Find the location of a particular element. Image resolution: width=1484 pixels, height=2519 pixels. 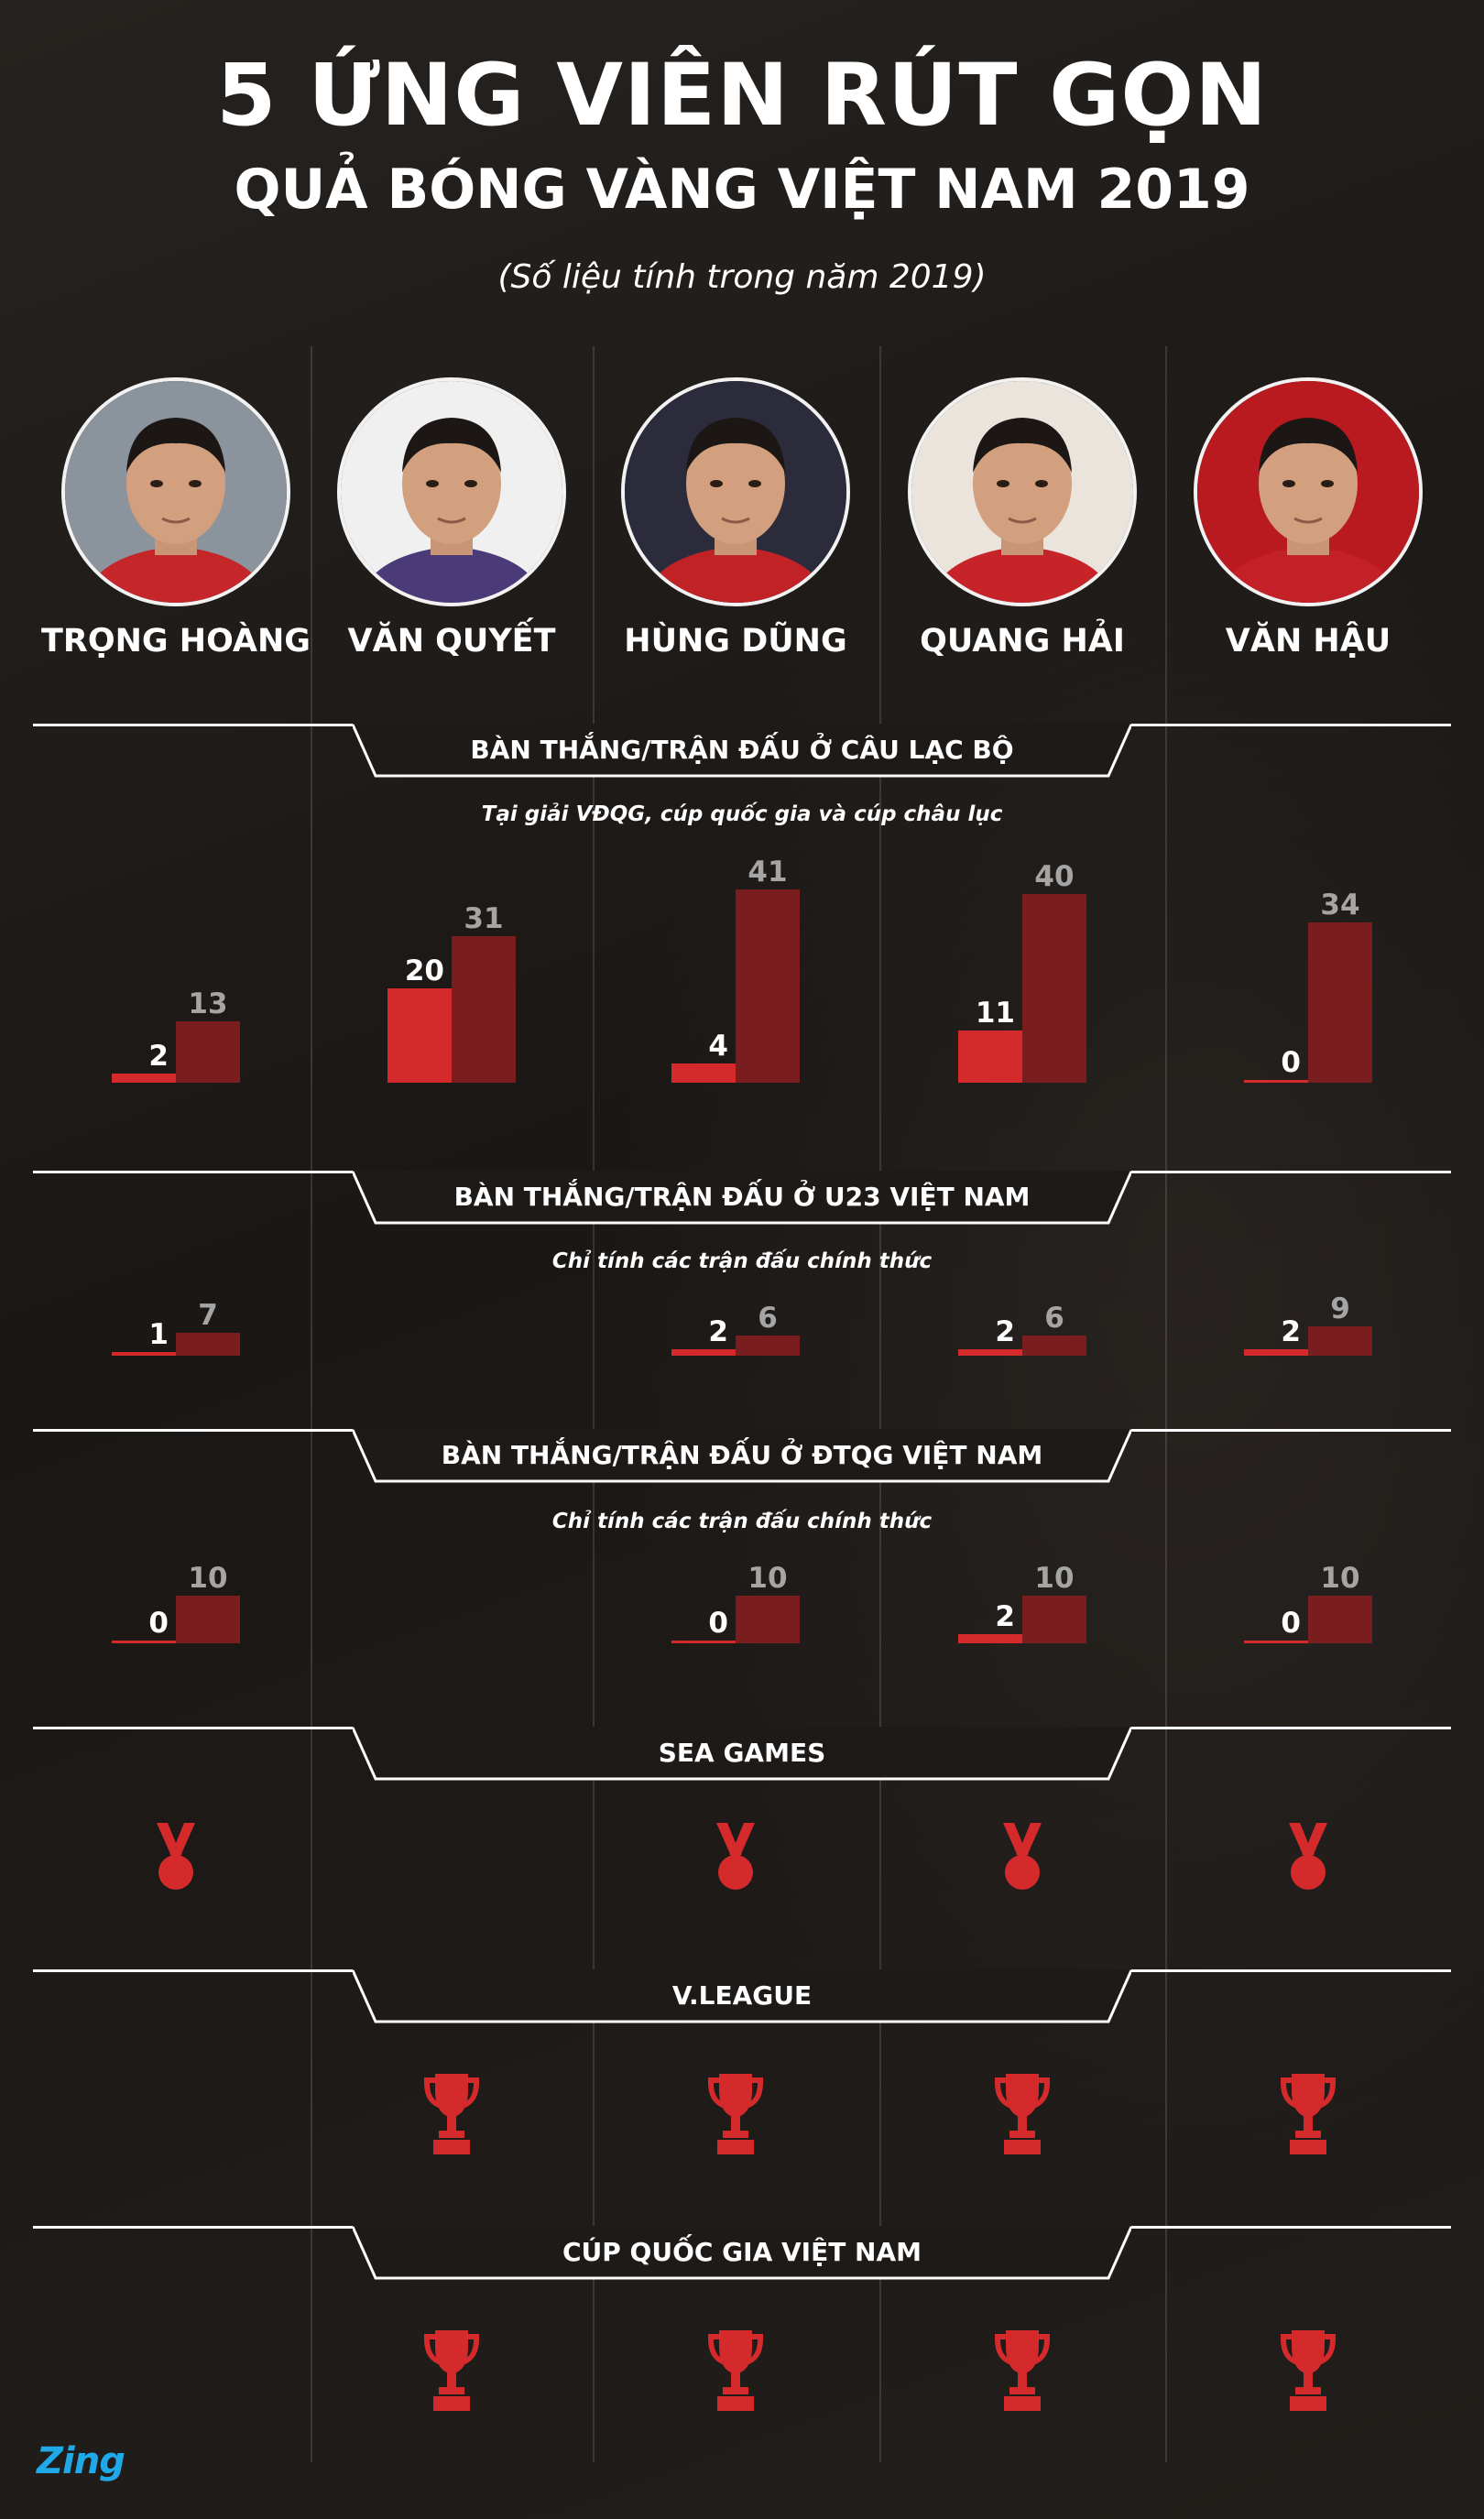

matches-label: 41 is located at coordinates (768, 872).